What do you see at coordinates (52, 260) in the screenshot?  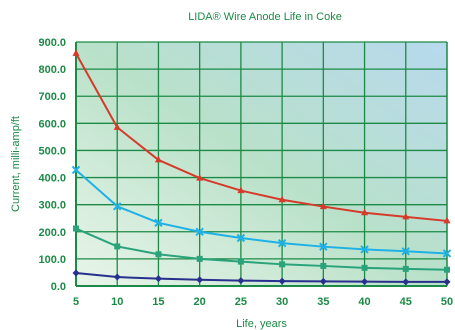 I see `y-tick-label: 100.0` at bounding box center [52, 260].